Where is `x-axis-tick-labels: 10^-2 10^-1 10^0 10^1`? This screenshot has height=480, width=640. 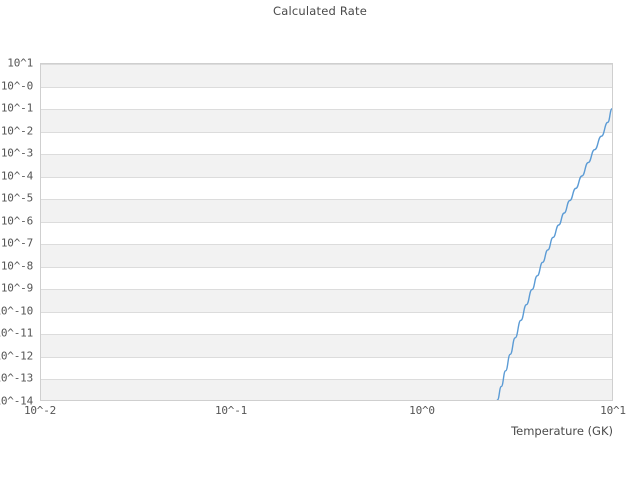 x-axis-tick-labels: 10^-2 10^-1 10^0 10^1 is located at coordinates (320, 413).